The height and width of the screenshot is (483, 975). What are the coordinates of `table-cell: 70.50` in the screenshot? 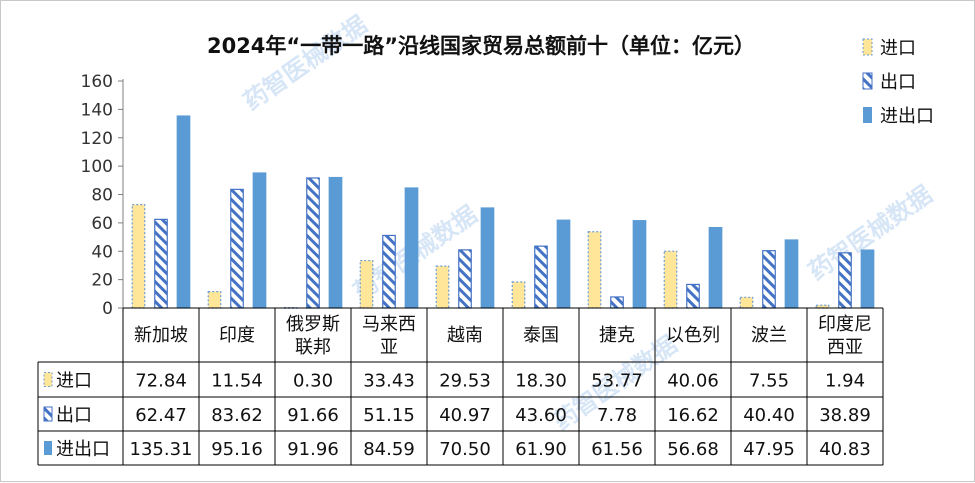 It's located at (465, 449).